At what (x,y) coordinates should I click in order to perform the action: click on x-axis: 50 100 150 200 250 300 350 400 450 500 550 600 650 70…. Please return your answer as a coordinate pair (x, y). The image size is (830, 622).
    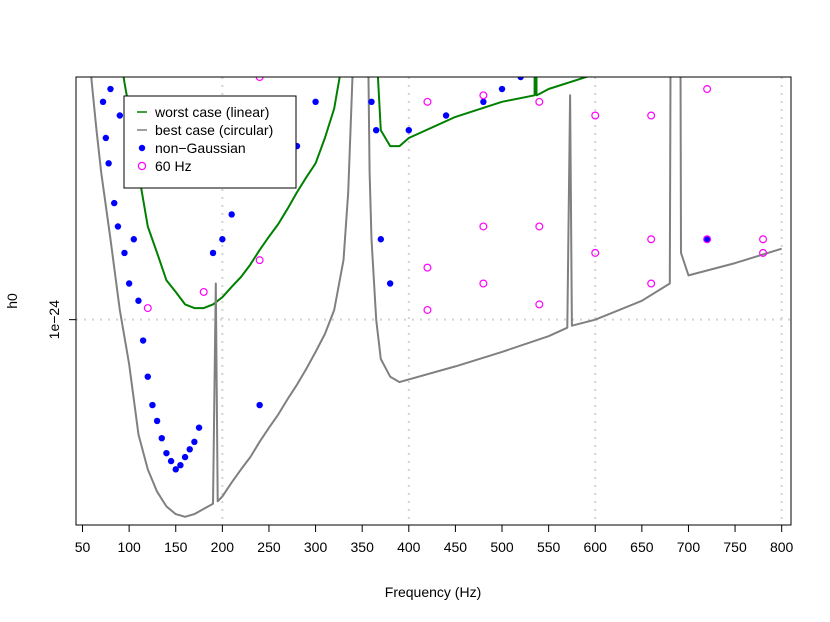
    Looking at the image, I should click on (434, 540).